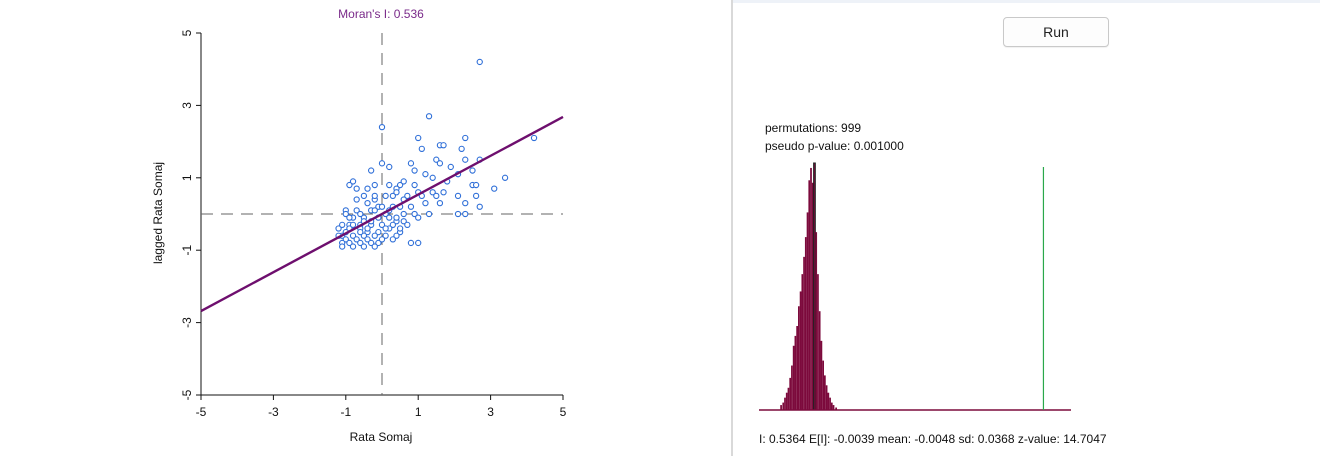 This screenshot has width=1320, height=459. I want to click on y-tick-label: -3, so click(187, 322).